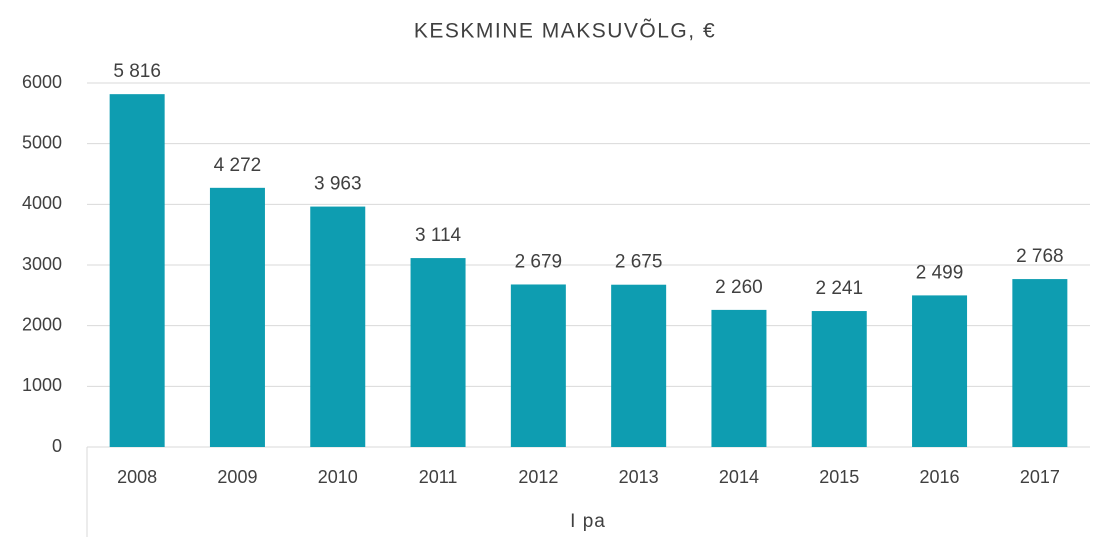  Describe the element at coordinates (57, 446) in the screenshot. I see `y-tick-label: 0` at that location.